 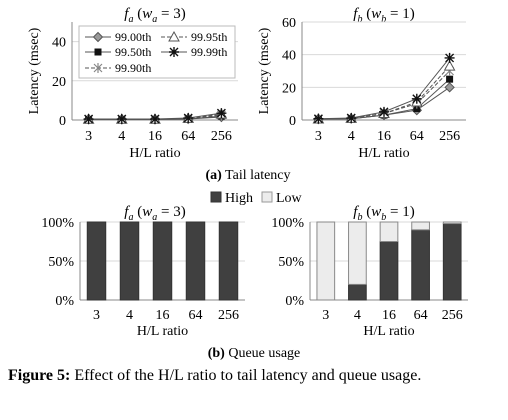 I want to click on y-tick-label: 0, so click(x=292, y=121).